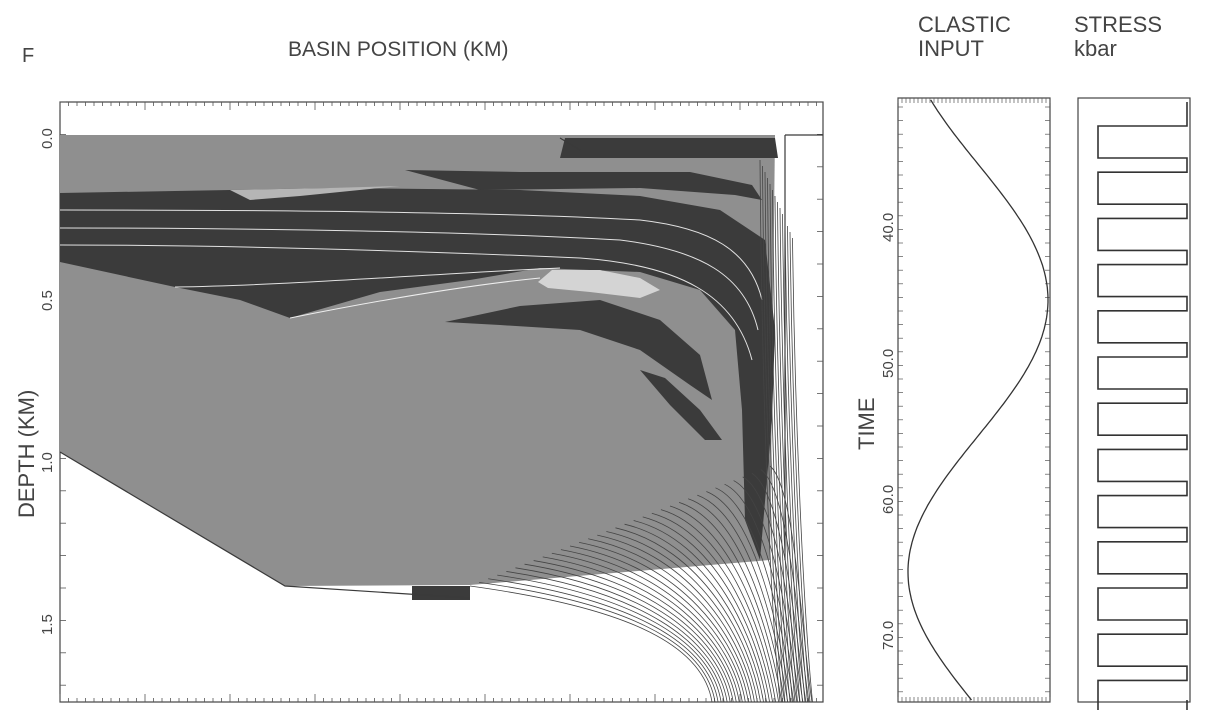  Describe the element at coordinates (866, 423) in the screenshot. I see `time-axis-label: TIME` at that location.